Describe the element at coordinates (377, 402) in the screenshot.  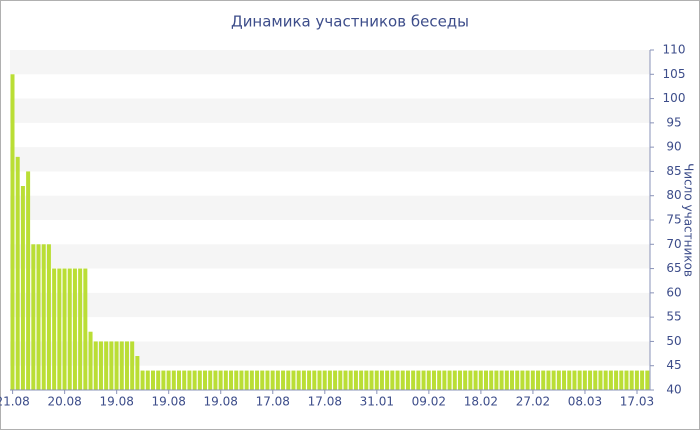
I see `x-tick-label: 31.01` at that location.